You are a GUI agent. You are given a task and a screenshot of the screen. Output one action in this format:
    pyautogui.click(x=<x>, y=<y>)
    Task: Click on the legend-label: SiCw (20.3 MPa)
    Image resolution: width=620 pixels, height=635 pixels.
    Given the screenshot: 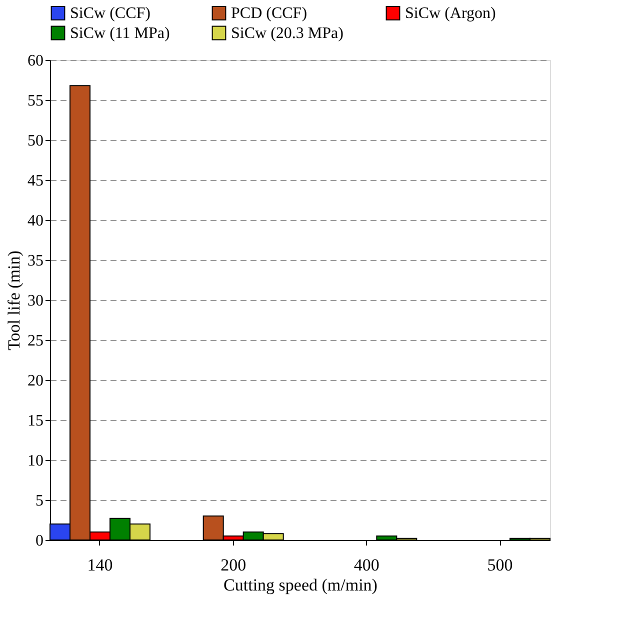 What is the action you would take?
    pyautogui.click(x=287, y=33)
    